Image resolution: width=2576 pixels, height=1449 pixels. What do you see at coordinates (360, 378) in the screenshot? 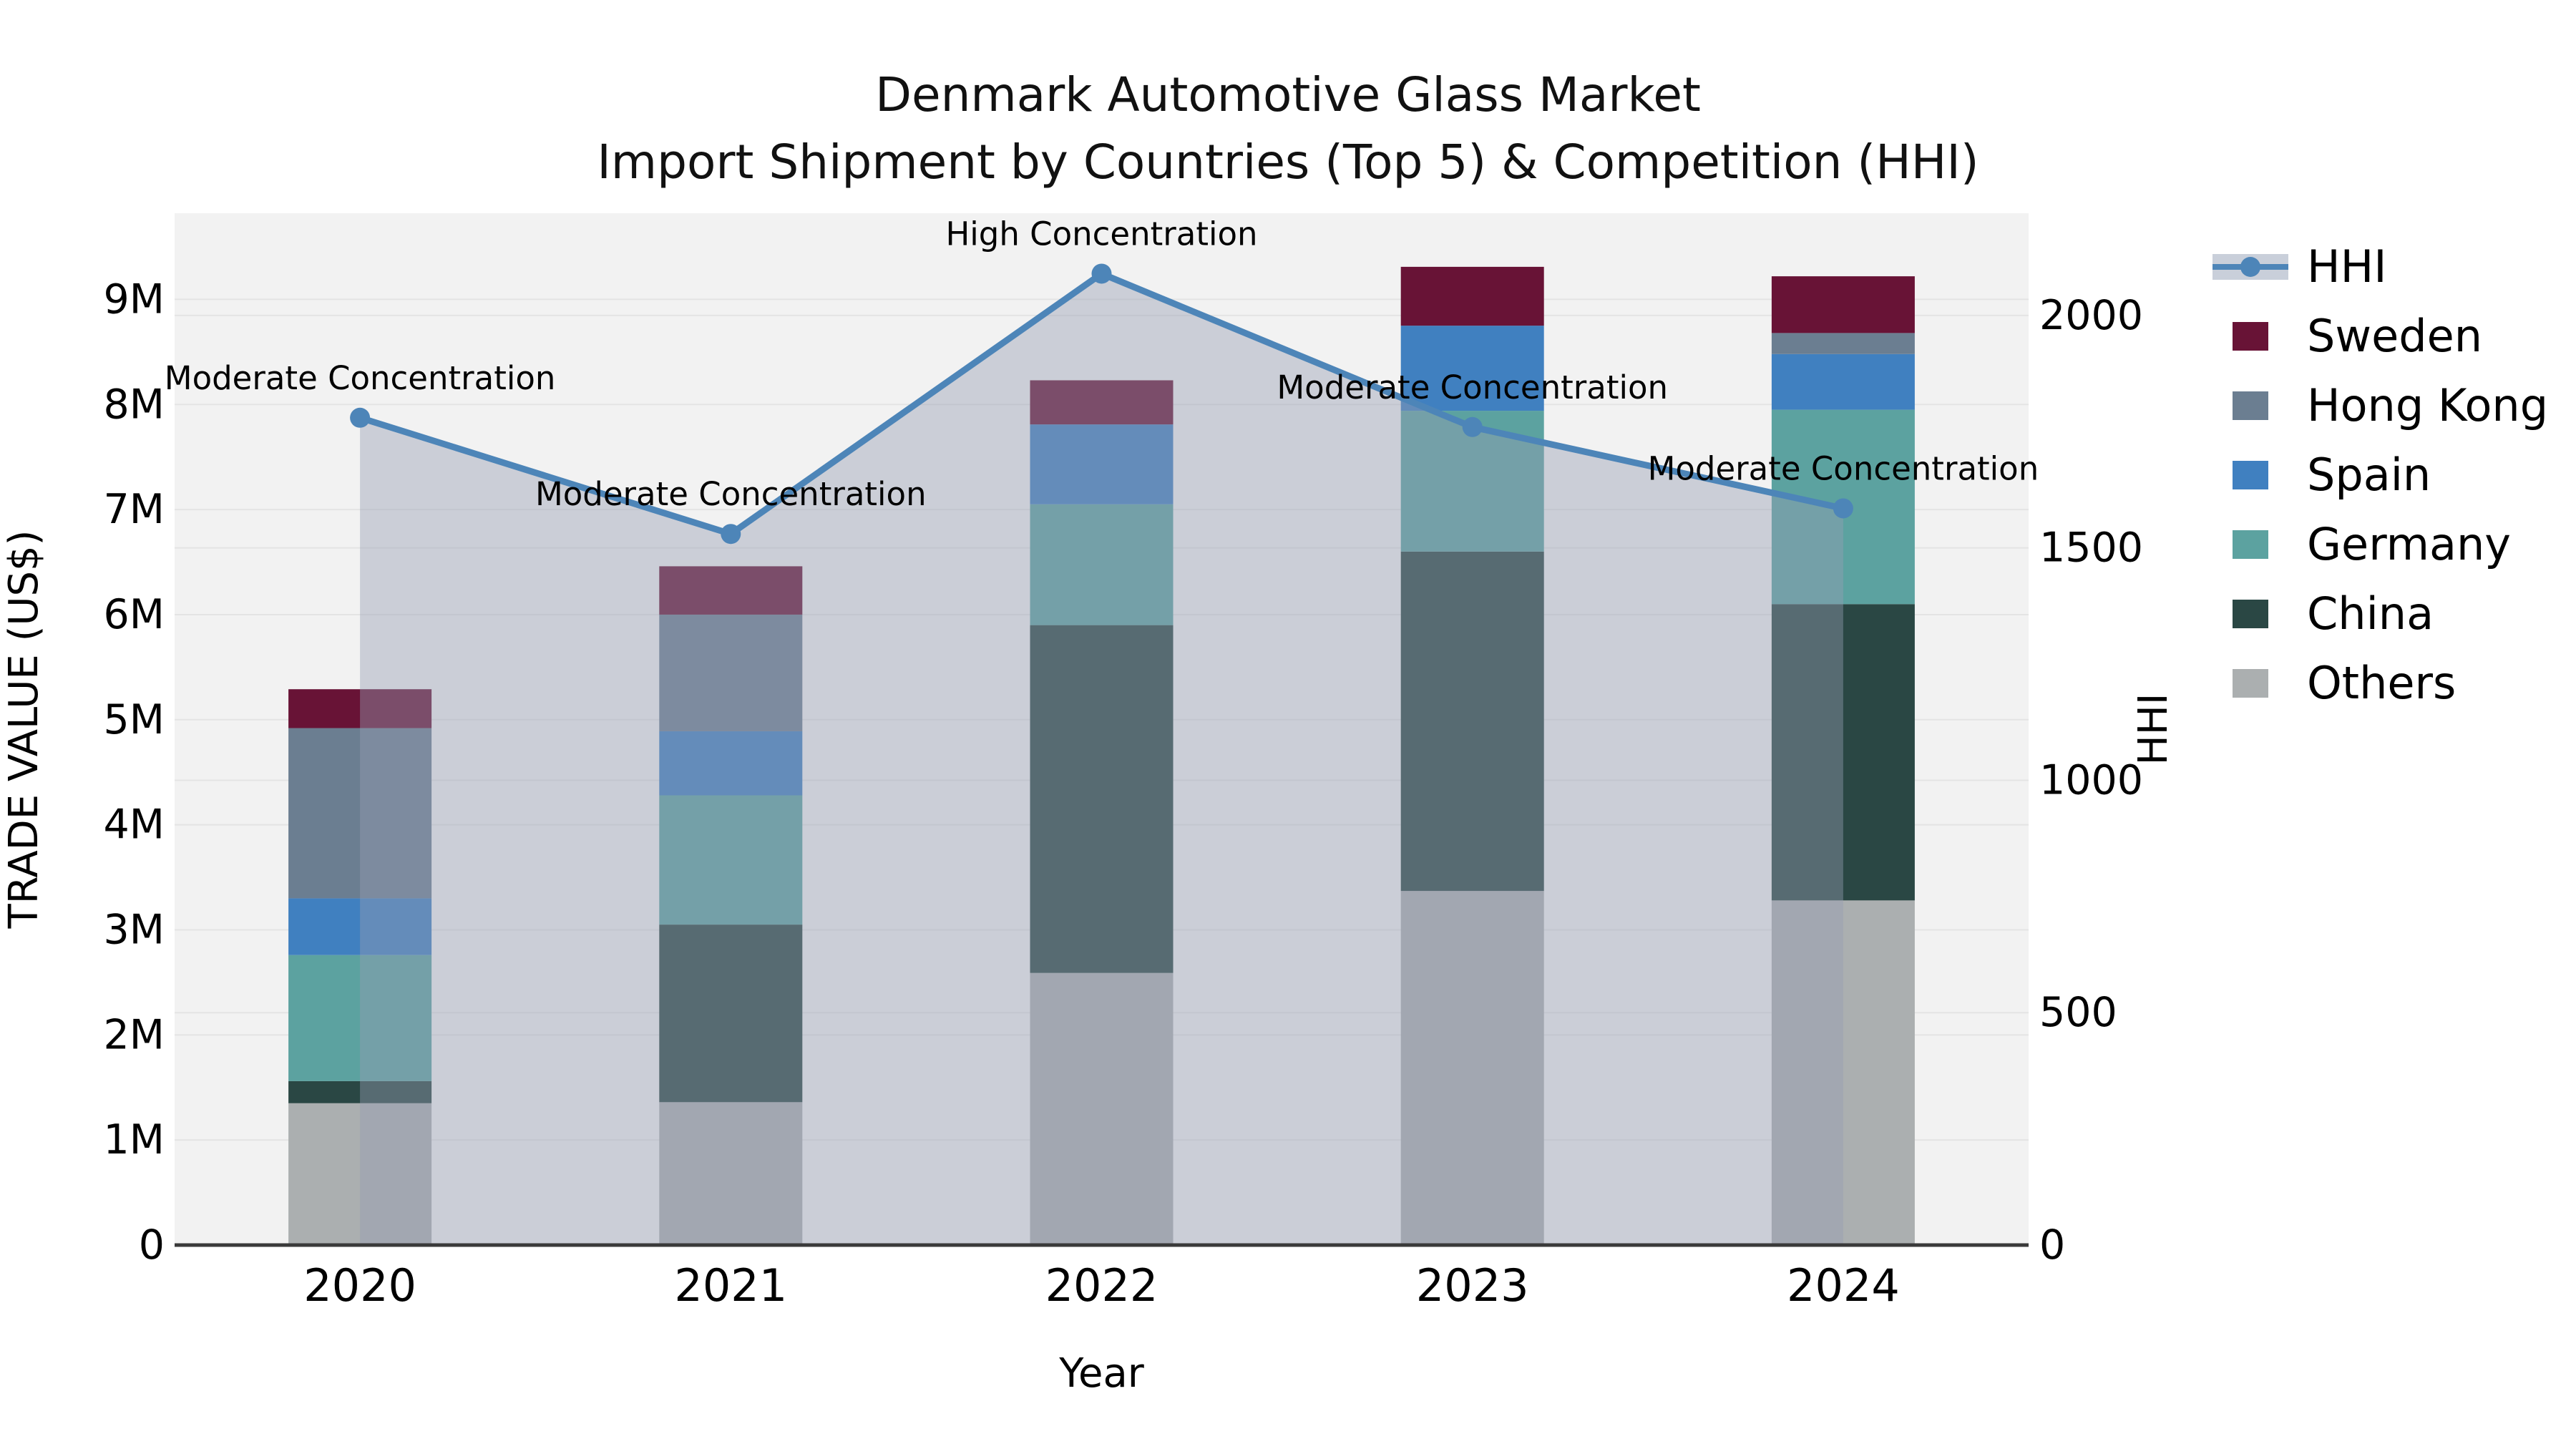
I see `annotation-2020: Moderate Concentration` at bounding box center [360, 378].